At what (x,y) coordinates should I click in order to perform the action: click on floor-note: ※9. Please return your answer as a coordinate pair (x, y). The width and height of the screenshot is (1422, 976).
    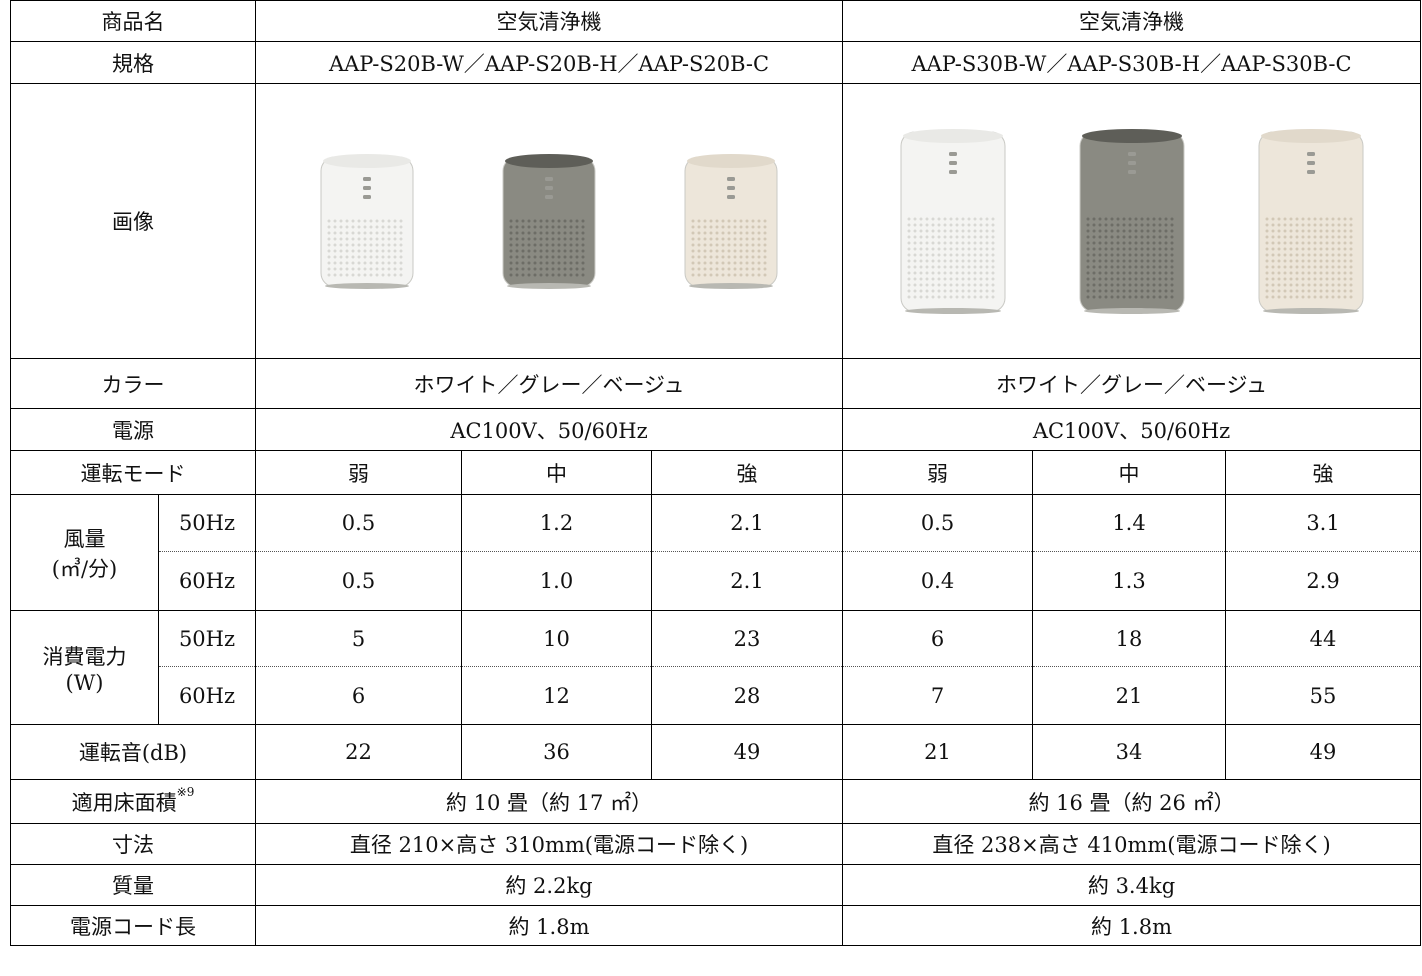
    Looking at the image, I should click on (185, 791).